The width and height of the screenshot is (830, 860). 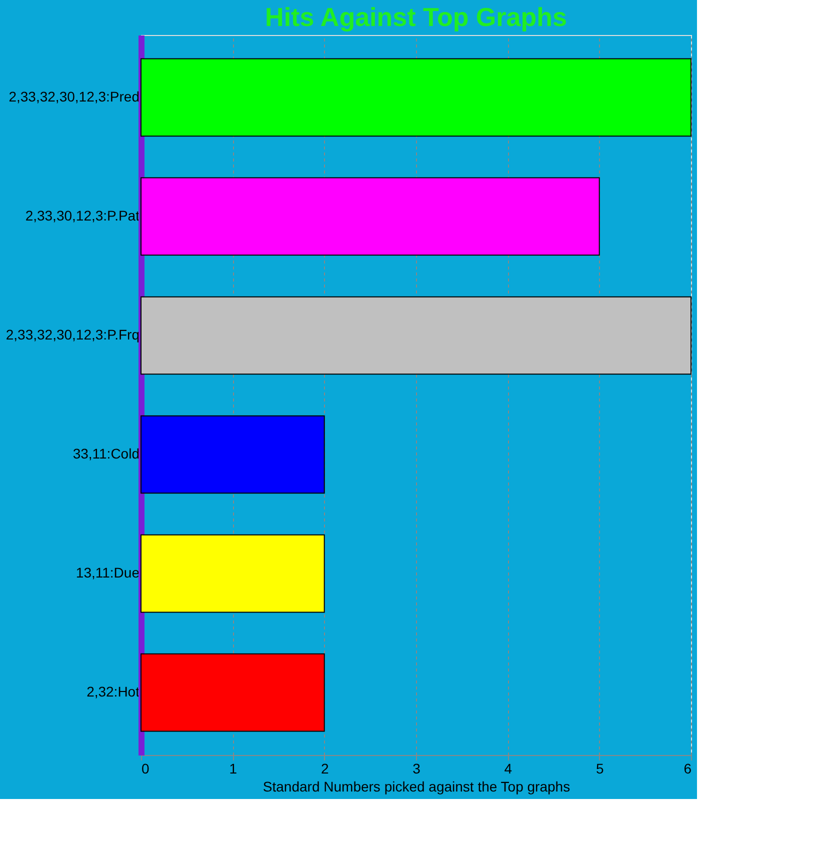 What do you see at coordinates (233, 768) in the screenshot?
I see `x-tick-label: 1` at bounding box center [233, 768].